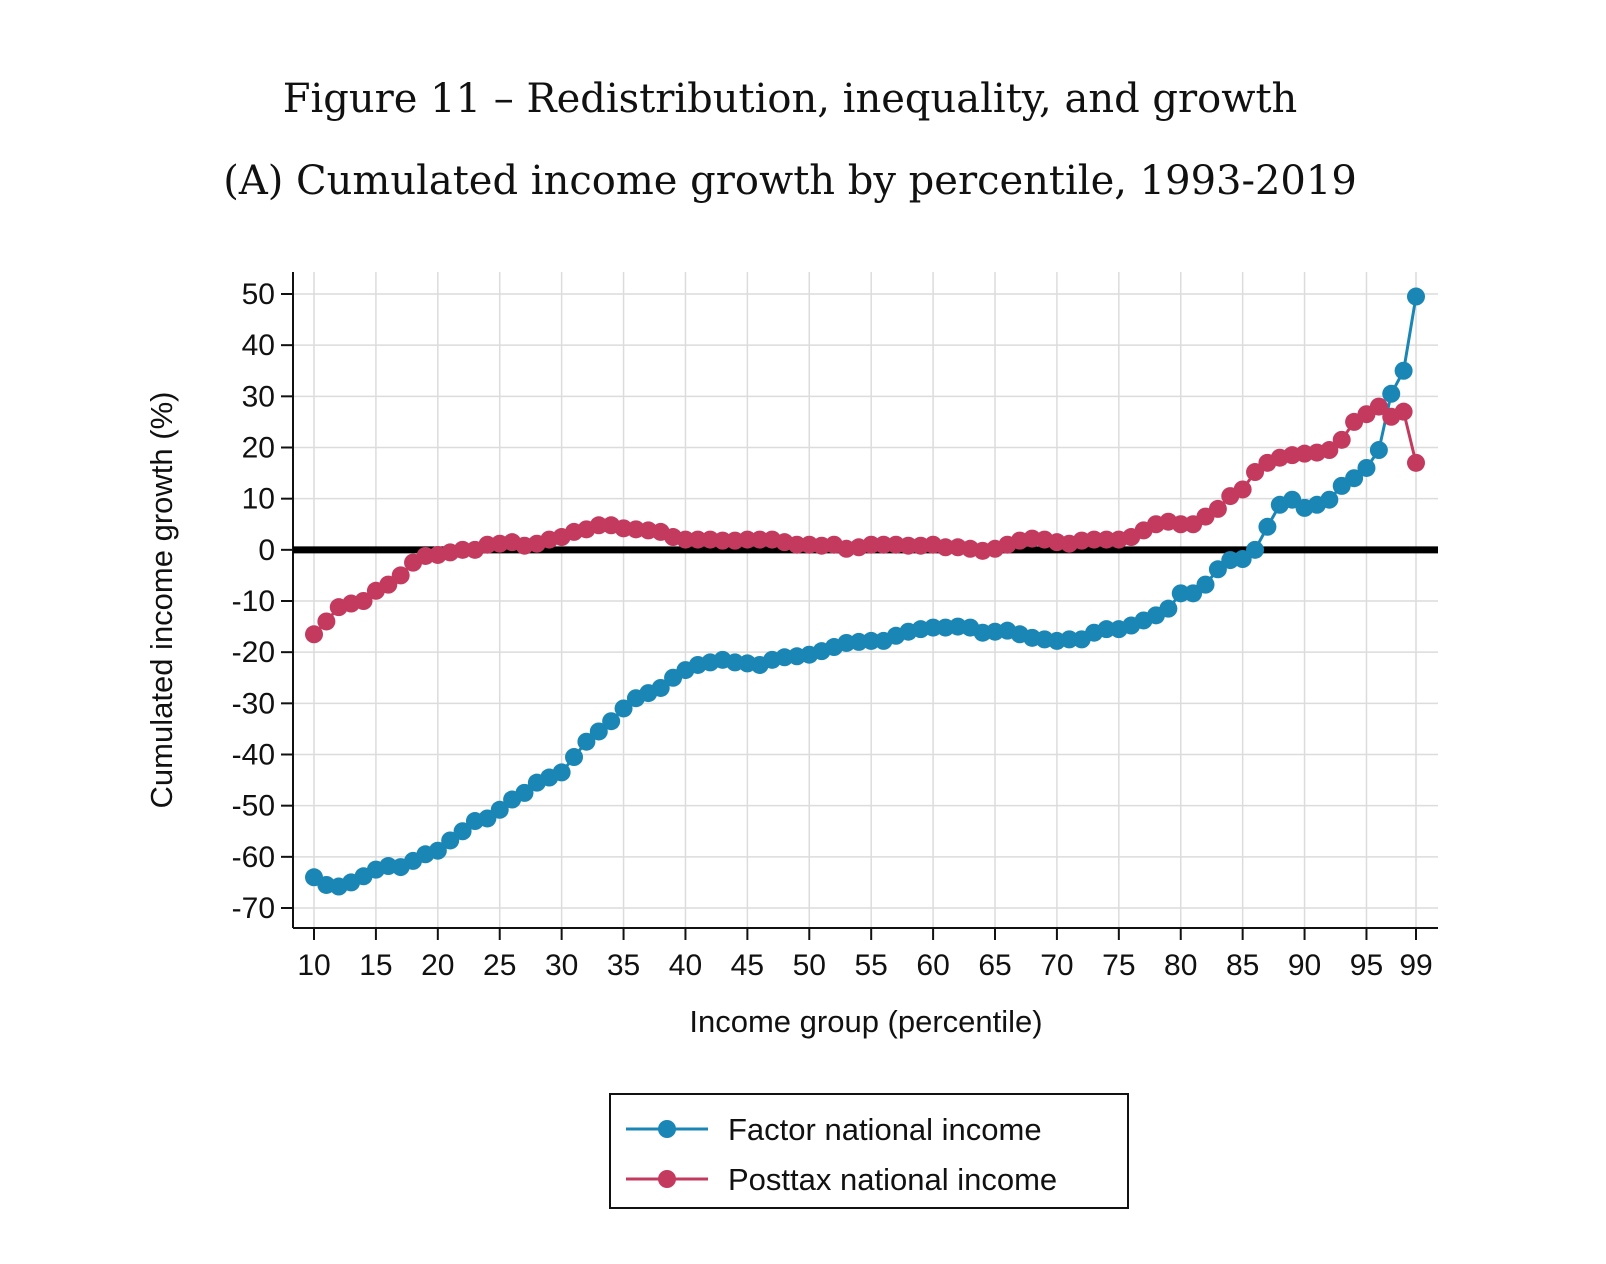 The width and height of the screenshot is (1606, 1264). I want to click on y-tick-label: -40, so click(253, 755).